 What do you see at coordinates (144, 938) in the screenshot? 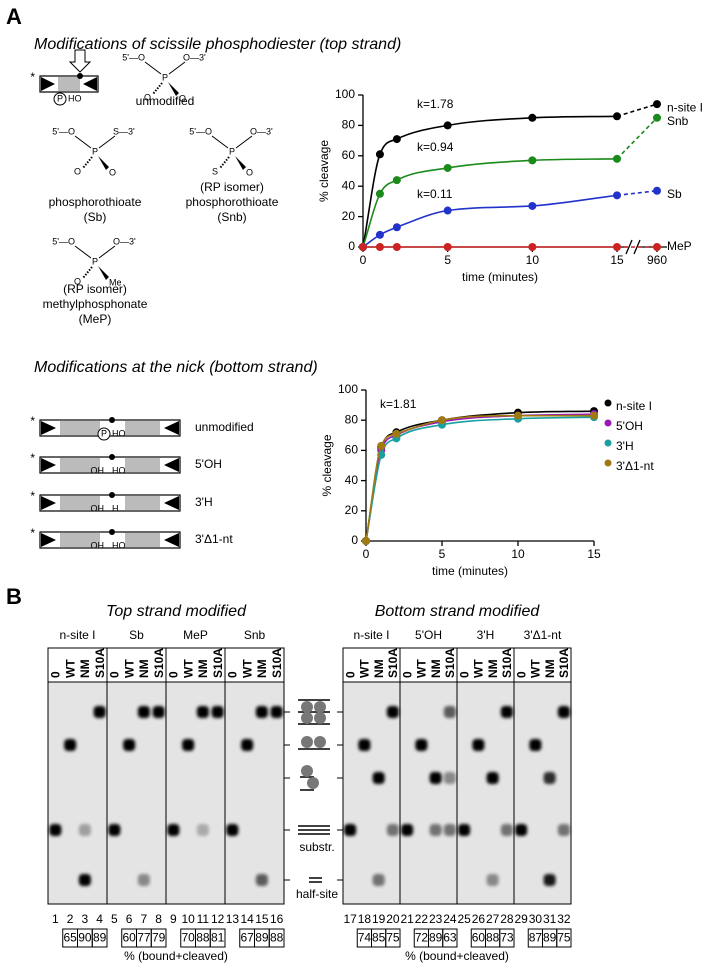
I see `percent-value: 77` at bounding box center [144, 938].